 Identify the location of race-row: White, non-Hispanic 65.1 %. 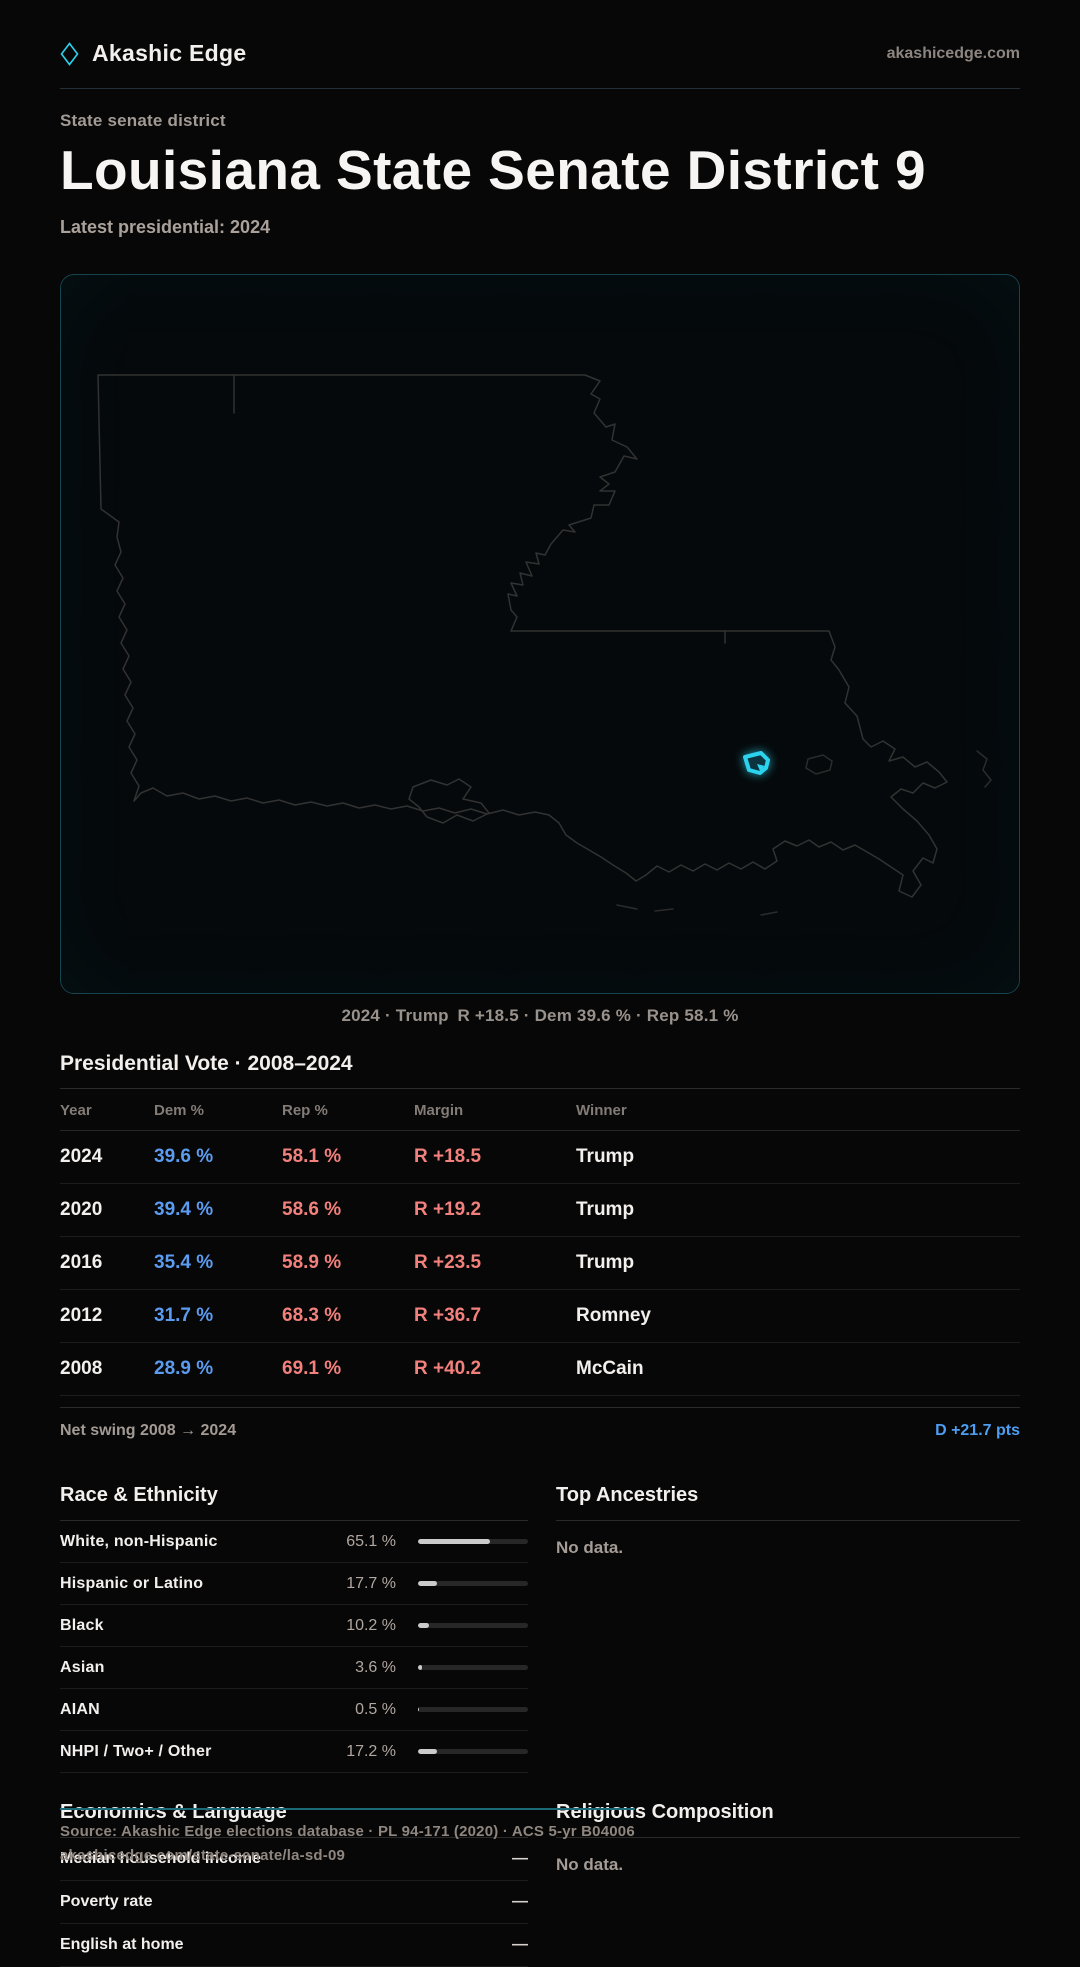
(294, 1542).